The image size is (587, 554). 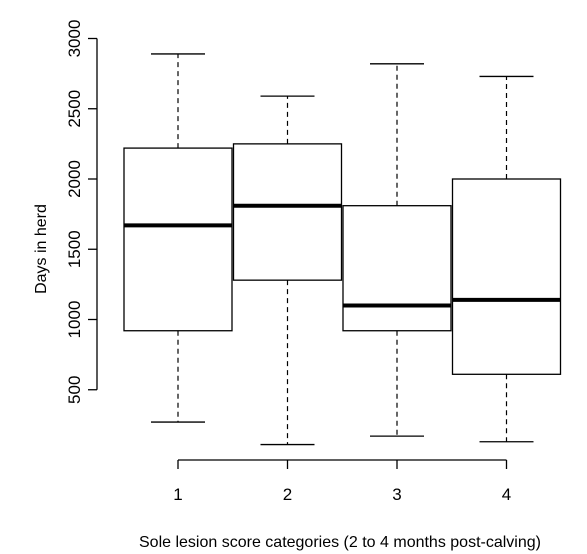 I want to click on x-tick-label-4: 4, so click(x=506, y=494).